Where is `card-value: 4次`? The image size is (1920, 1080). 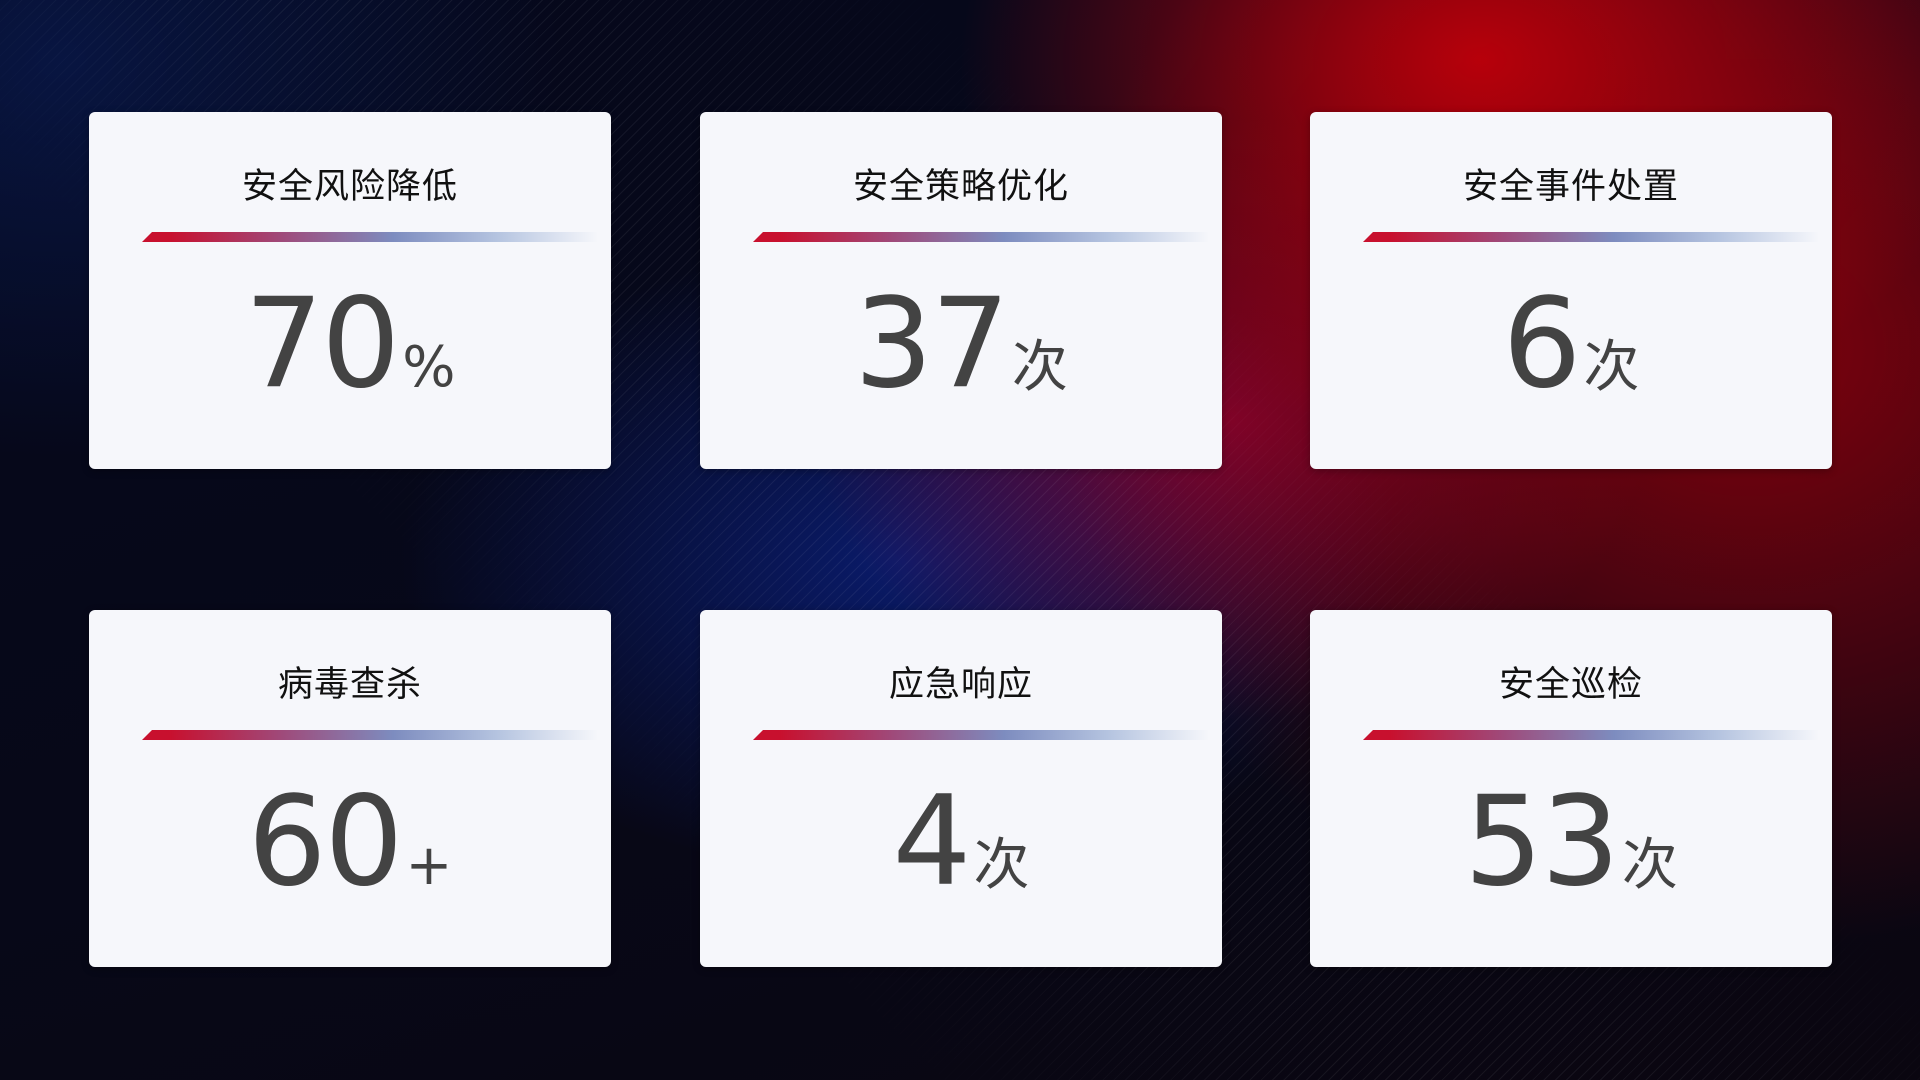 card-value: 4次 is located at coordinates (961, 842).